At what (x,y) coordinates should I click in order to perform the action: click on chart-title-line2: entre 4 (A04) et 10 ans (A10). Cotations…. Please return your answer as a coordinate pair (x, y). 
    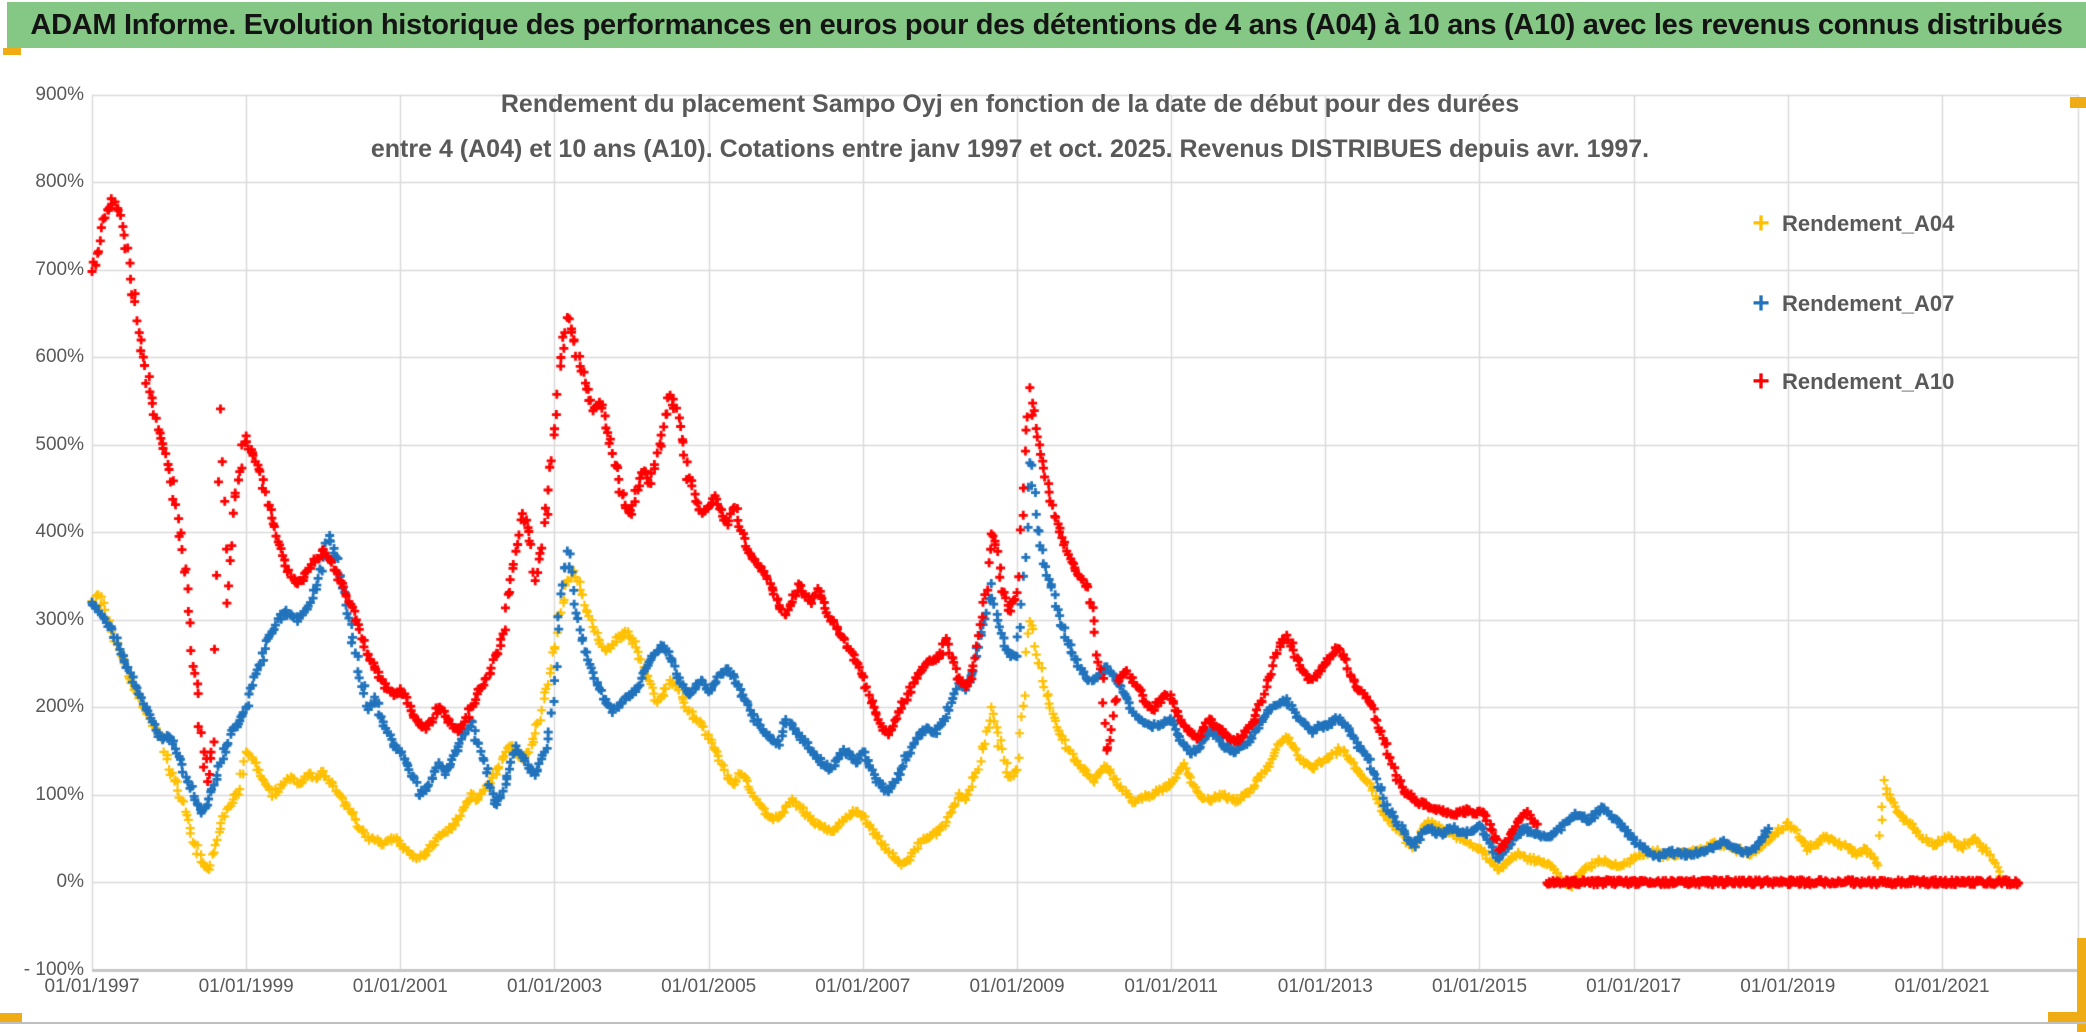
    Looking at the image, I should click on (1010, 149).